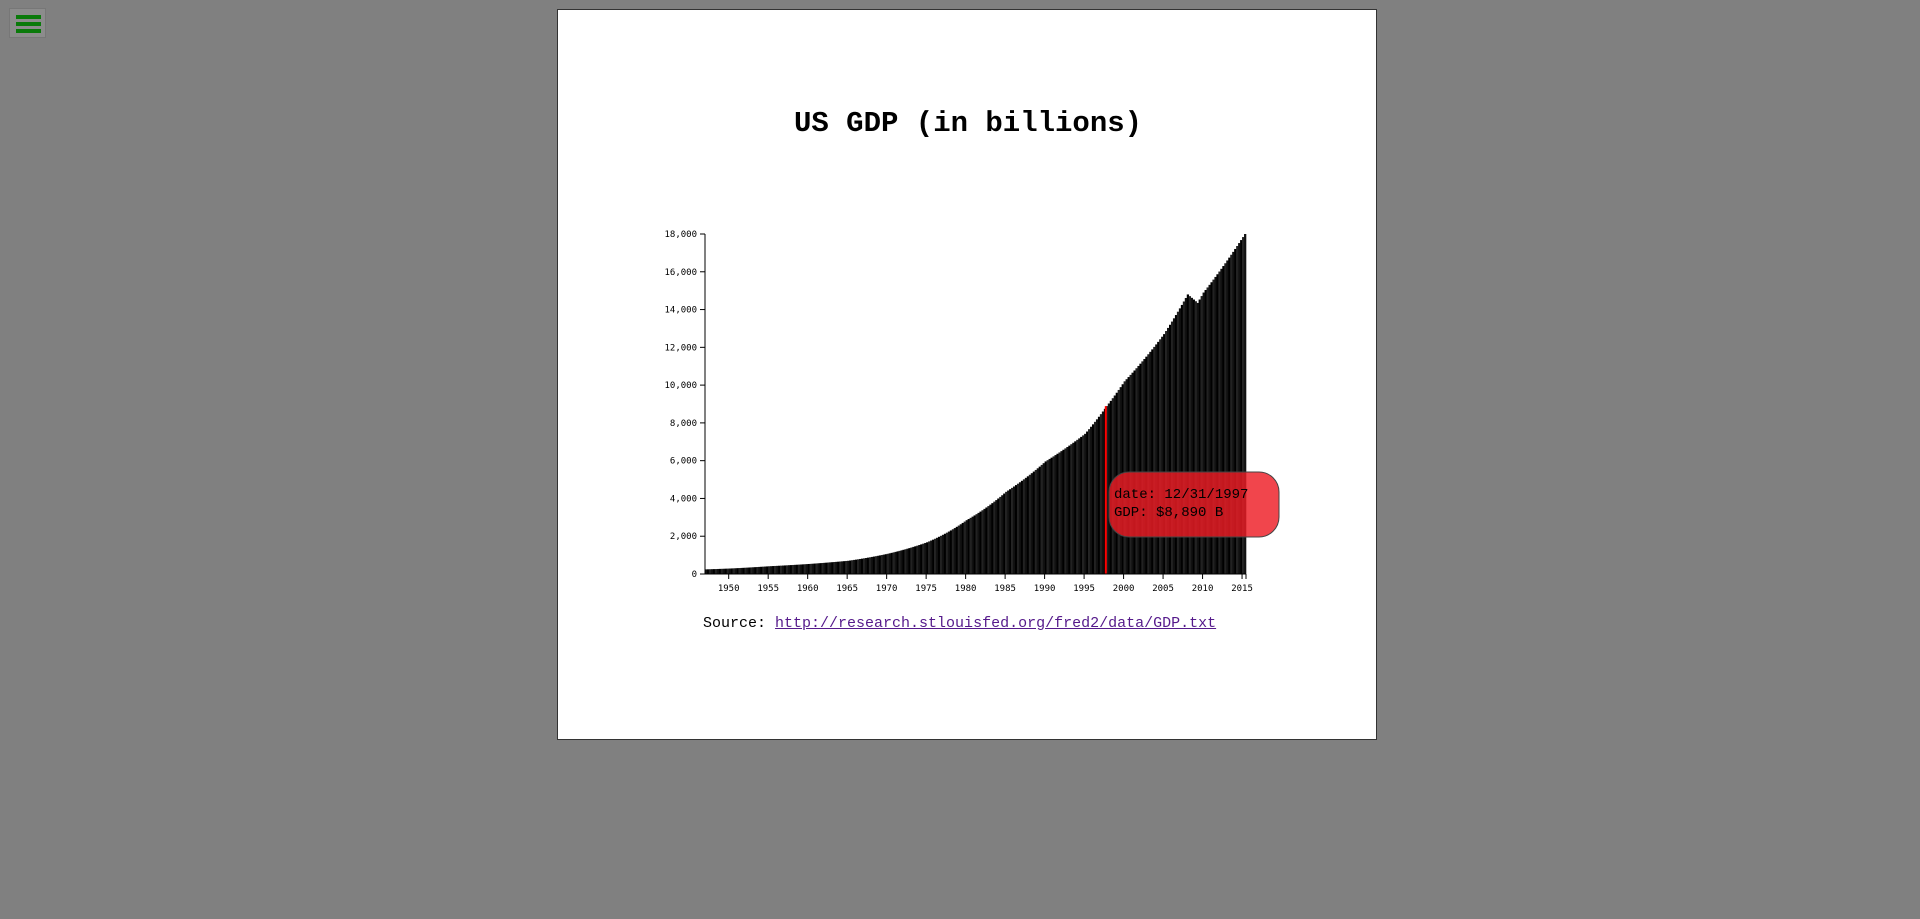  I want to click on menu-button, so click(27, 23).